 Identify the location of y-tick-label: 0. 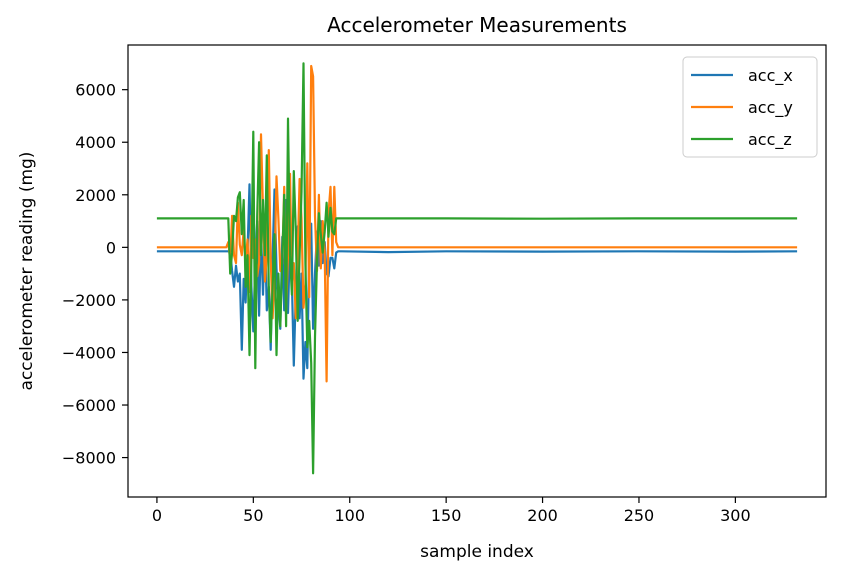
(111, 247).